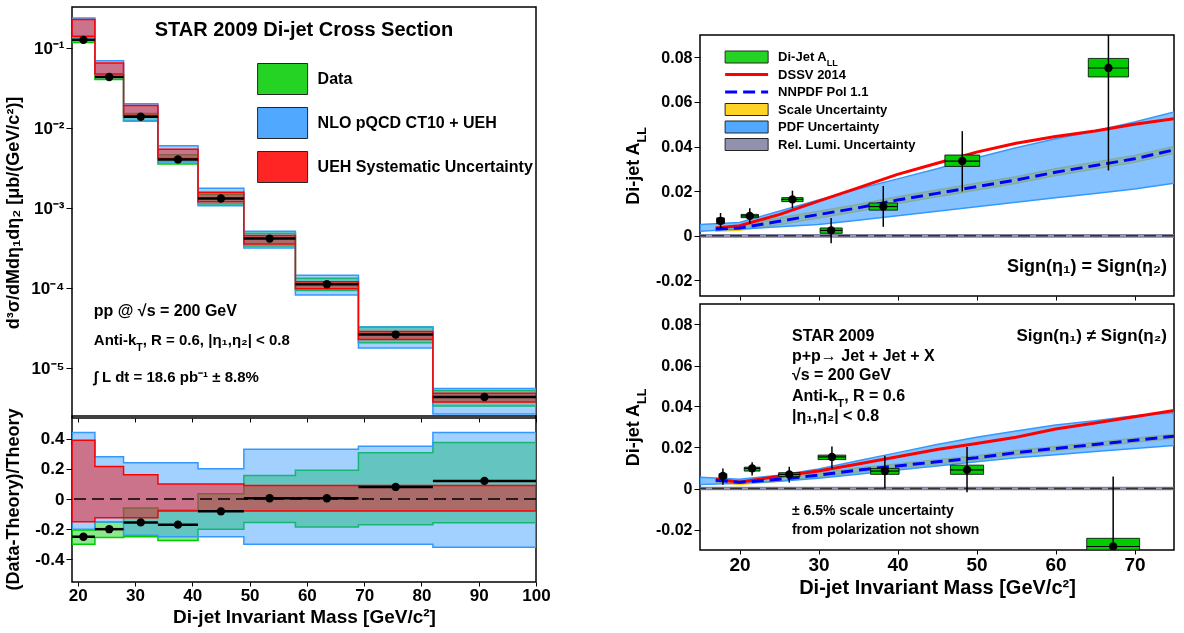 This screenshot has width=1184, height=633. I want to click on x-tick-label: 90, so click(479, 595).